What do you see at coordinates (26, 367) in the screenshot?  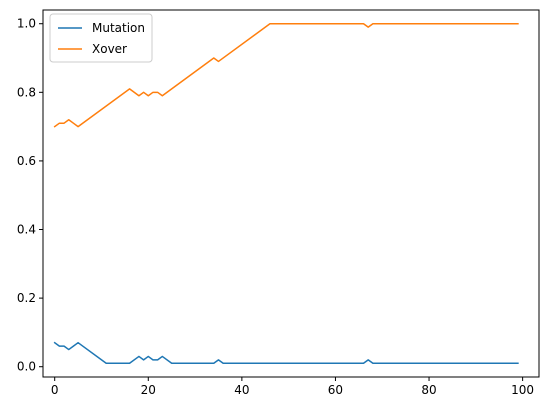 I see `y-tick-label: 0.0` at bounding box center [26, 367].